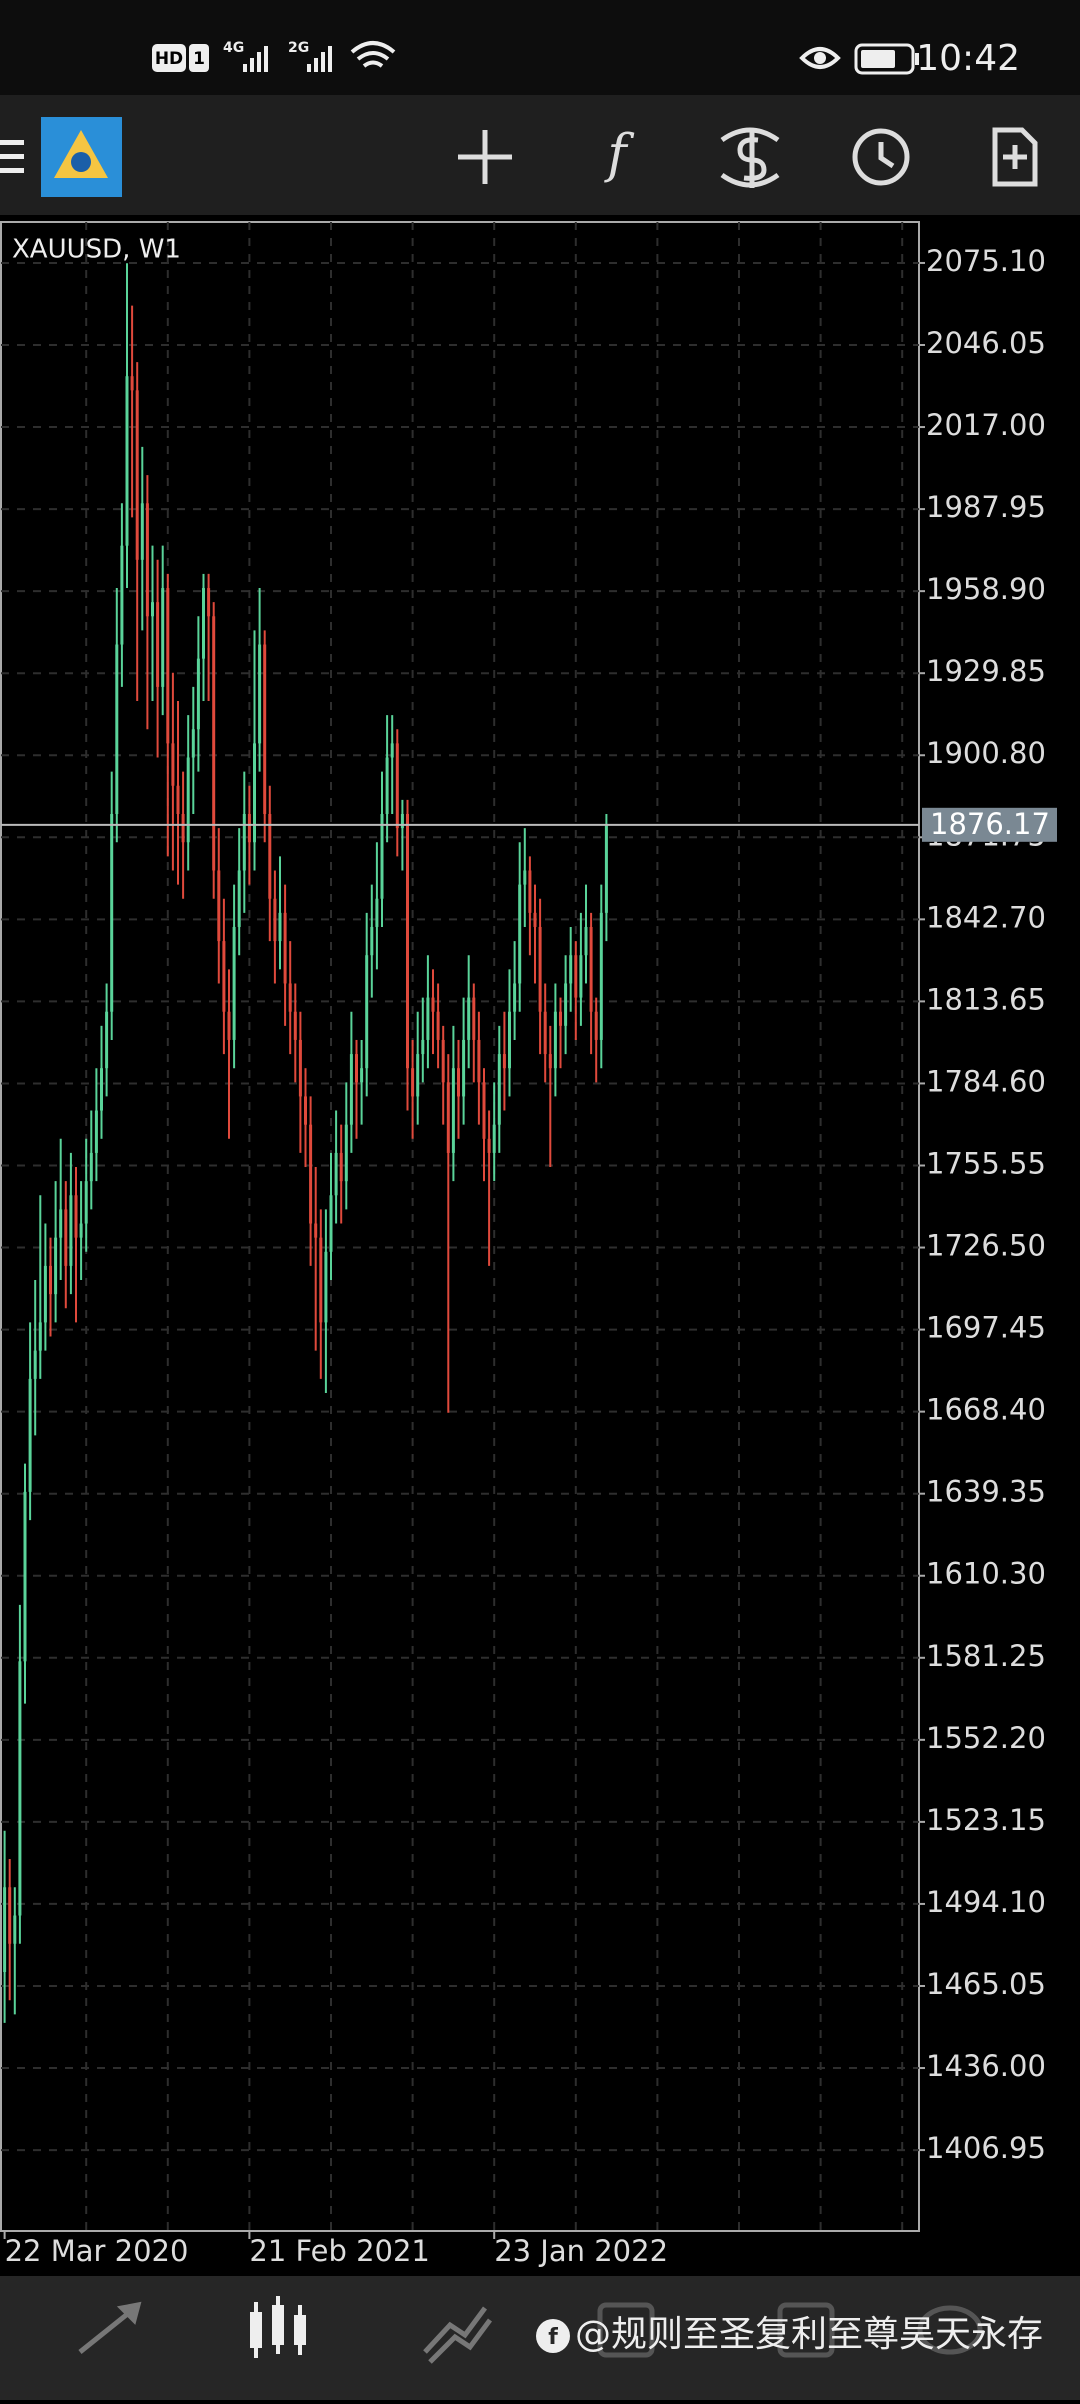 Image resolution: width=1080 pixels, height=2404 pixels. I want to click on y-tick-label: 1784.60, so click(986, 1081).